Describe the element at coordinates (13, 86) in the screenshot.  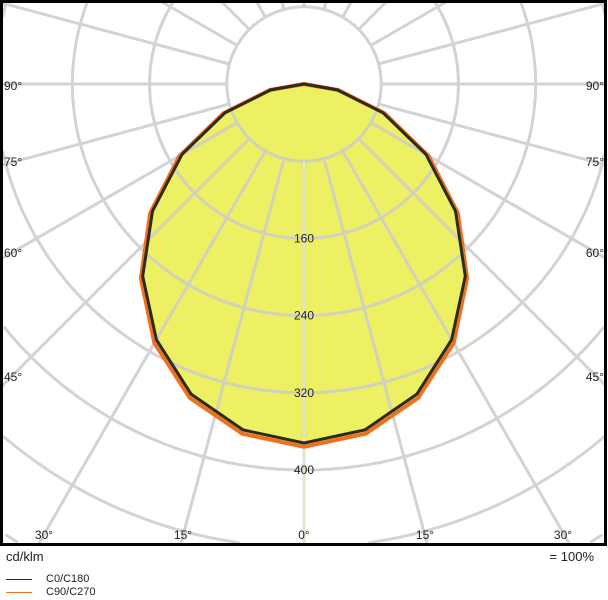
I see `angle-label-left: 90°` at that location.